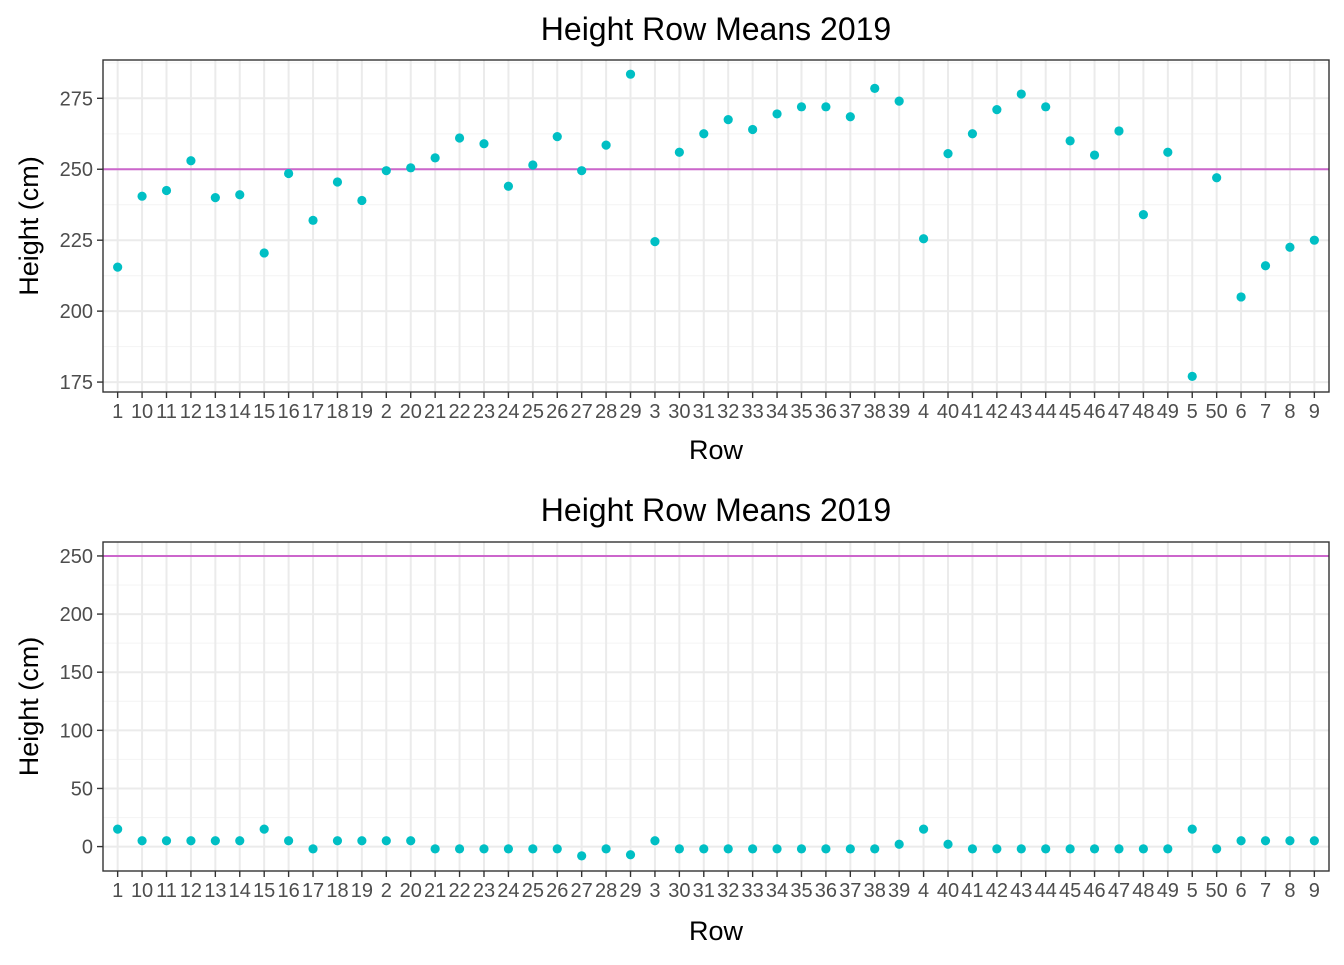 Image resolution: width=1344 pixels, height=965 pixels. Describe the element at coordinates (533, 891) in the screenshot. I see `x-tick-label: 25` at that location.